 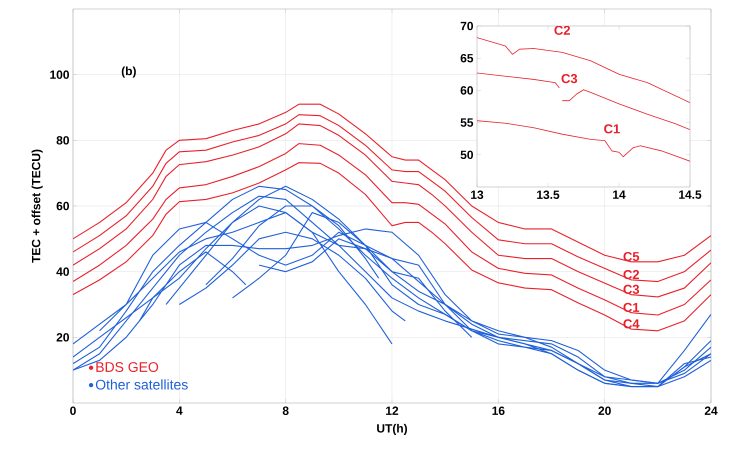 What do you see at coordinates (73, 410) in the screenshot?
I see `x-tick-label: 0` at bounding box center [73, 410].